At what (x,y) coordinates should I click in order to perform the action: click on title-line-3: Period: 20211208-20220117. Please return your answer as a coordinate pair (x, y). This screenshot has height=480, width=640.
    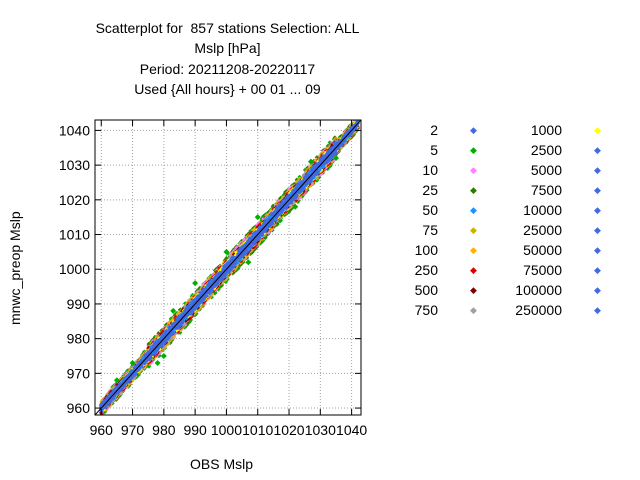
    Looking at the image, I should click on (227, 69).